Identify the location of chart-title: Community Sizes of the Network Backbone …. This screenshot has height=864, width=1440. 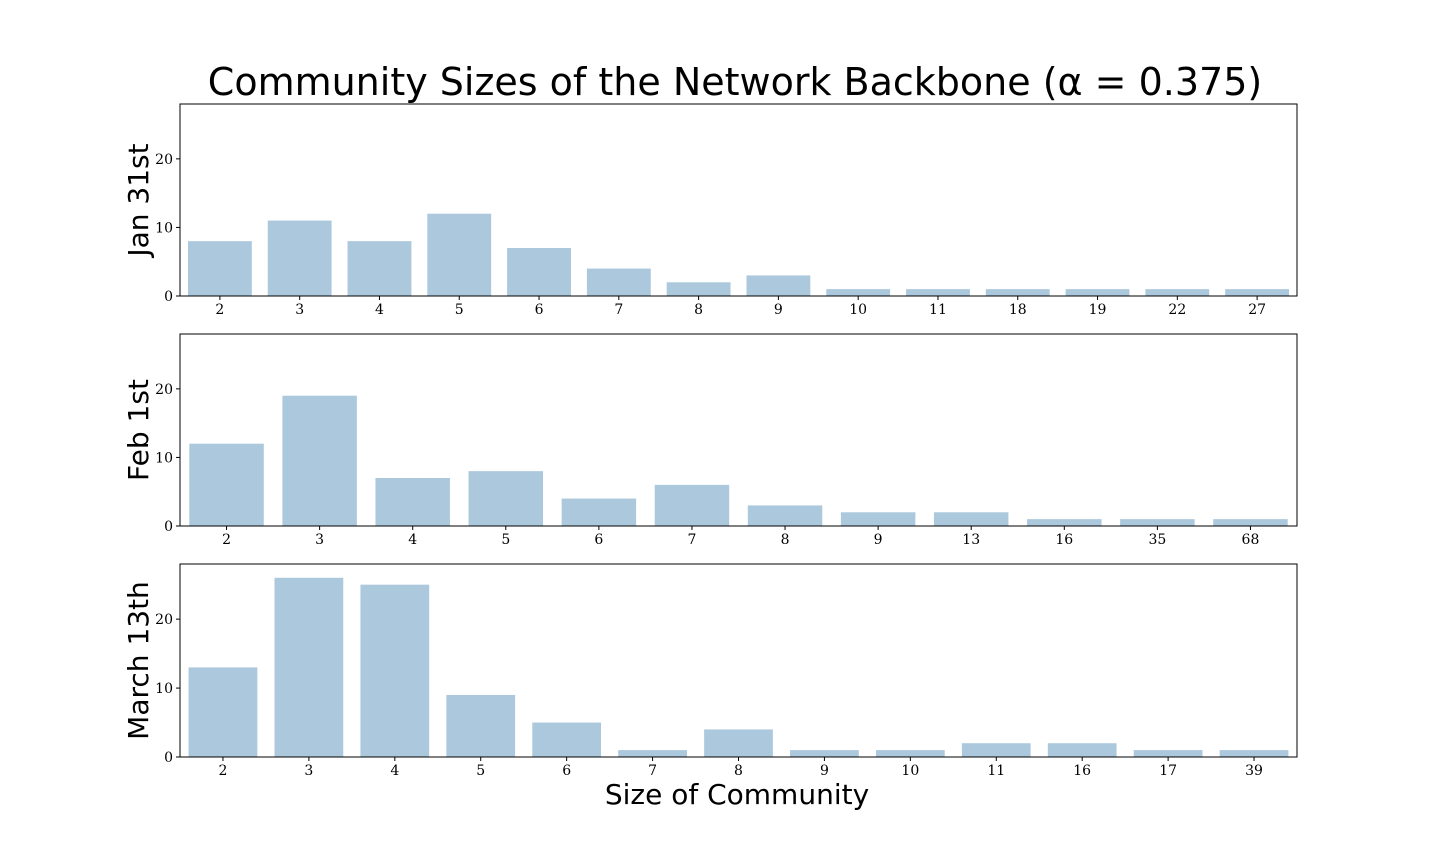
(735, 82).